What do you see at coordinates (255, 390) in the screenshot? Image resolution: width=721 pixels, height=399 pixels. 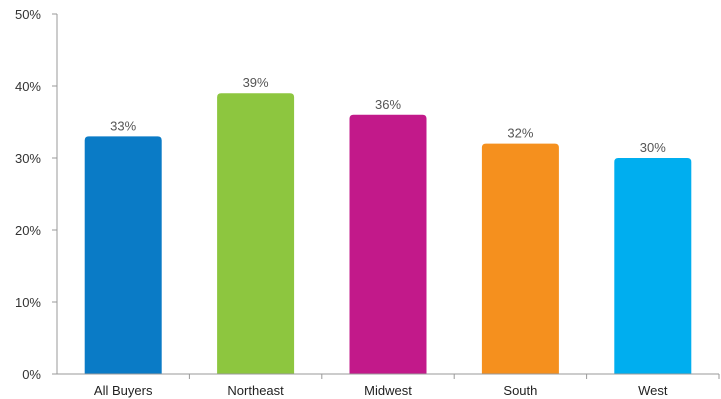 I see `x-tick-label: Northeast` at bounding box center [255, 390].